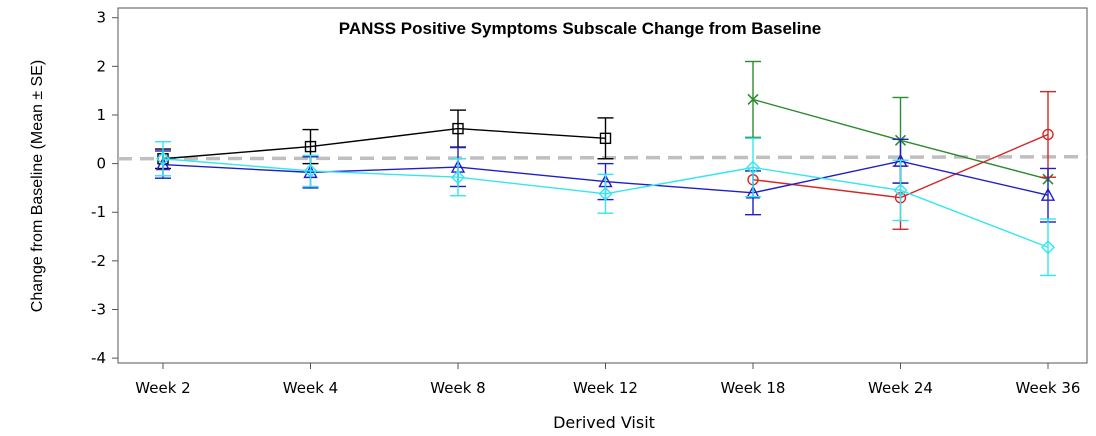  Describe the element at coordinates (162, 388) in the screenshot. I see `x-tick-label: Week 2` at that location.